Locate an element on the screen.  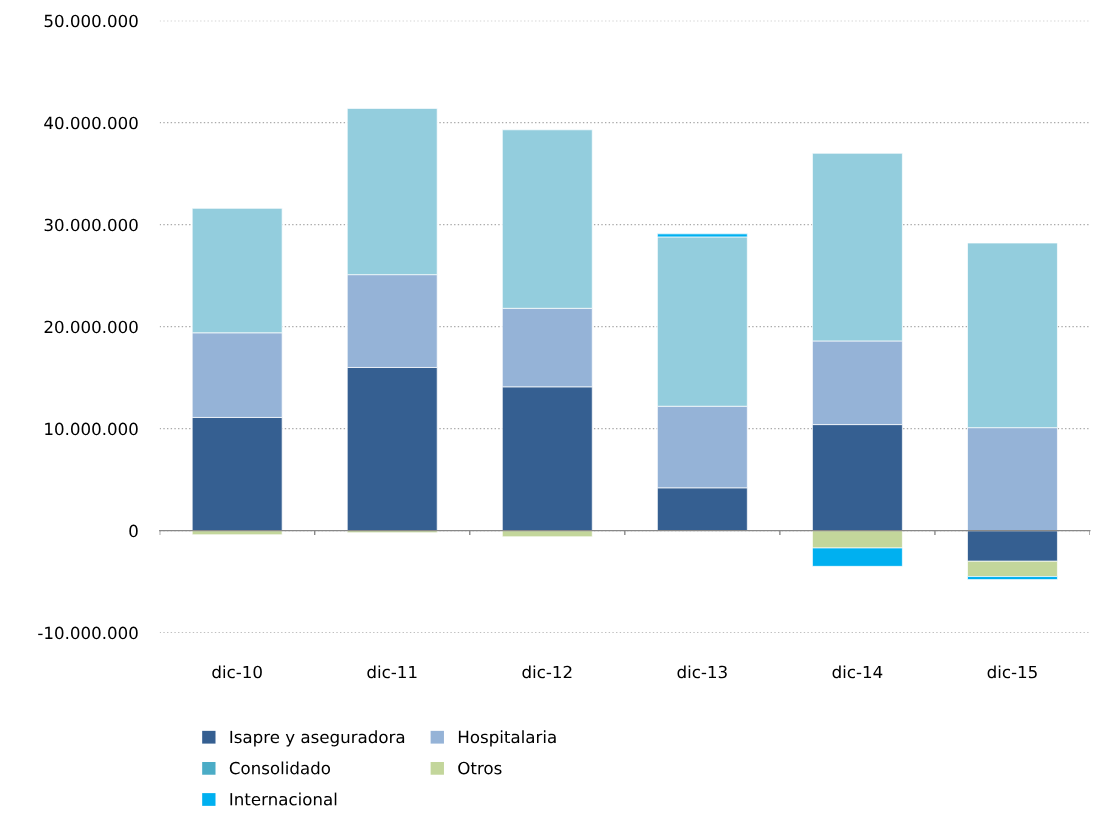
x-tick-label: dic-11 is located at coordinates (392, 672).